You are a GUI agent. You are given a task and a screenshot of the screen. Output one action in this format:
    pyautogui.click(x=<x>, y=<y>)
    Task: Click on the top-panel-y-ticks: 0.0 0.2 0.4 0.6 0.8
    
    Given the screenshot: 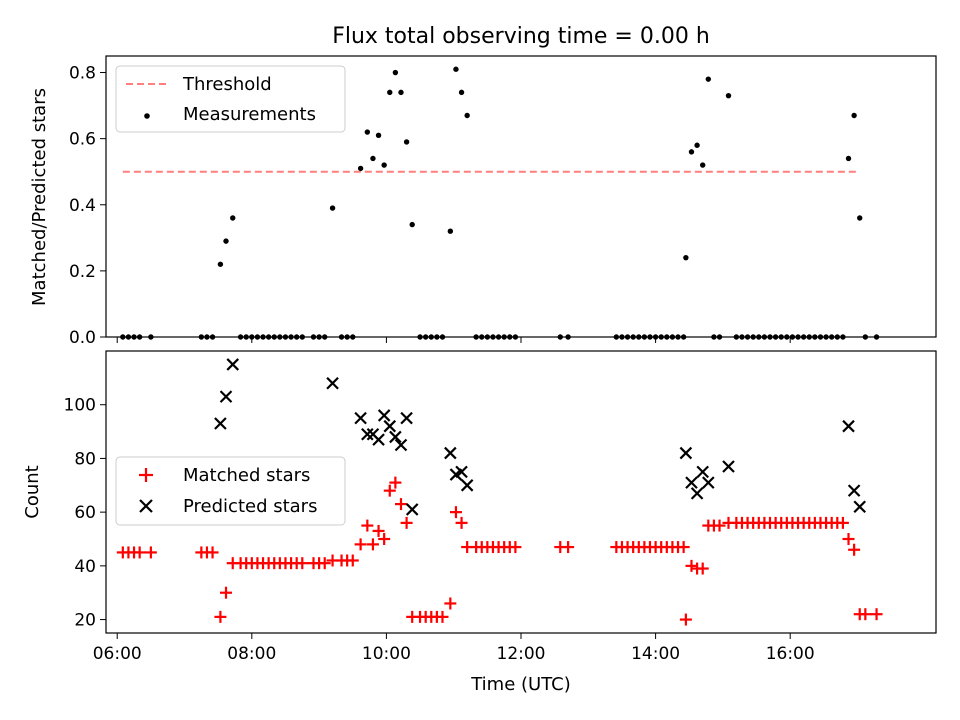 What is the action you would take?
    pyautogui.click(x=87, y=206)
    